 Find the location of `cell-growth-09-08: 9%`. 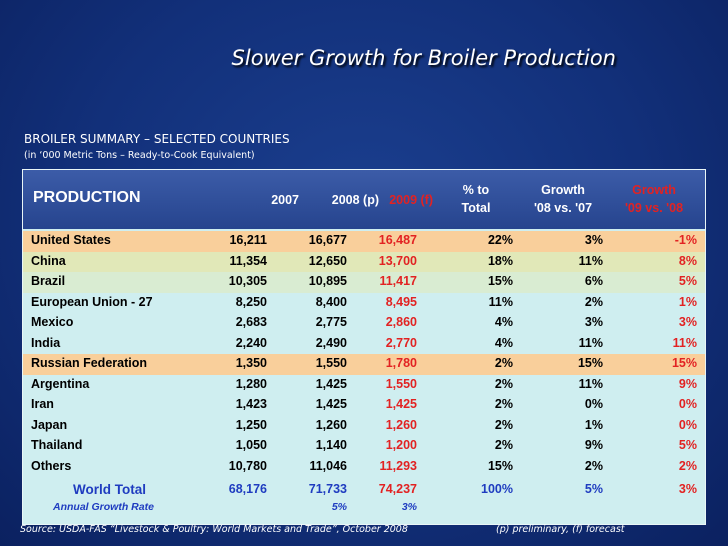

cell-growth-09-08: 9% is located at coordinates (687, 383).